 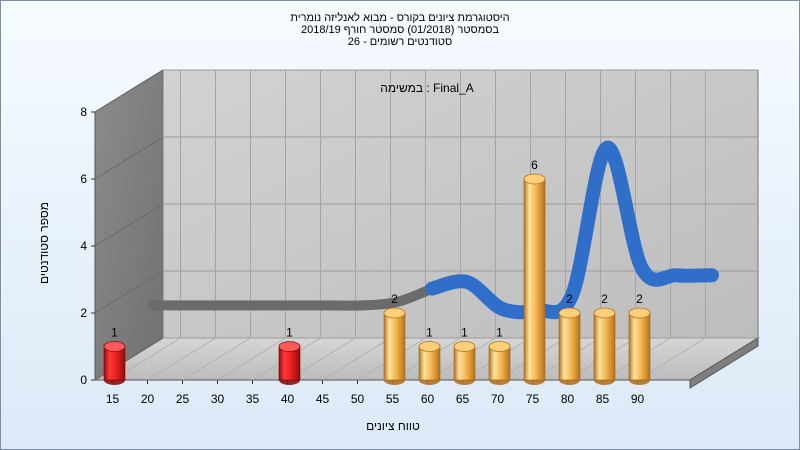 I want to click on annotation-label: במשימה : Final_A, so click(x=427, y=88).